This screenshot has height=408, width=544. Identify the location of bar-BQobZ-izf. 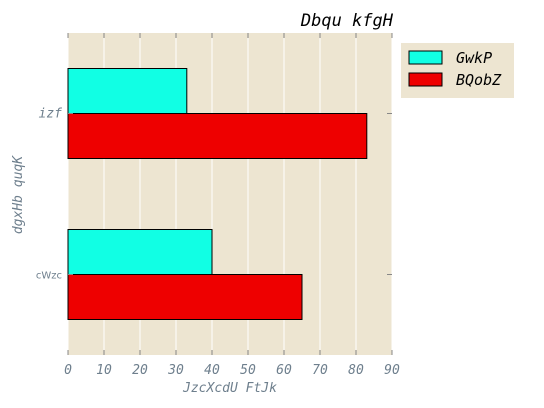
(217, 136).